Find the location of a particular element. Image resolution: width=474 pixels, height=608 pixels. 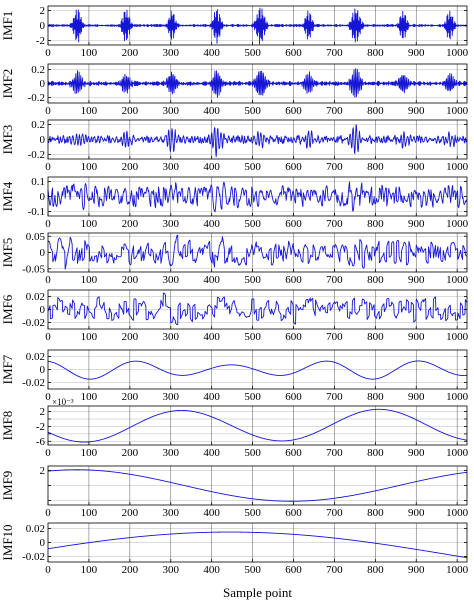

x-tick-label: 100 is located at coordinates (89, 53).